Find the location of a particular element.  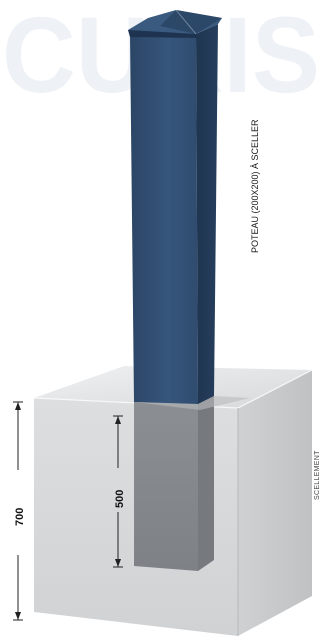

post-side-face is located at coordinates (207, 214).